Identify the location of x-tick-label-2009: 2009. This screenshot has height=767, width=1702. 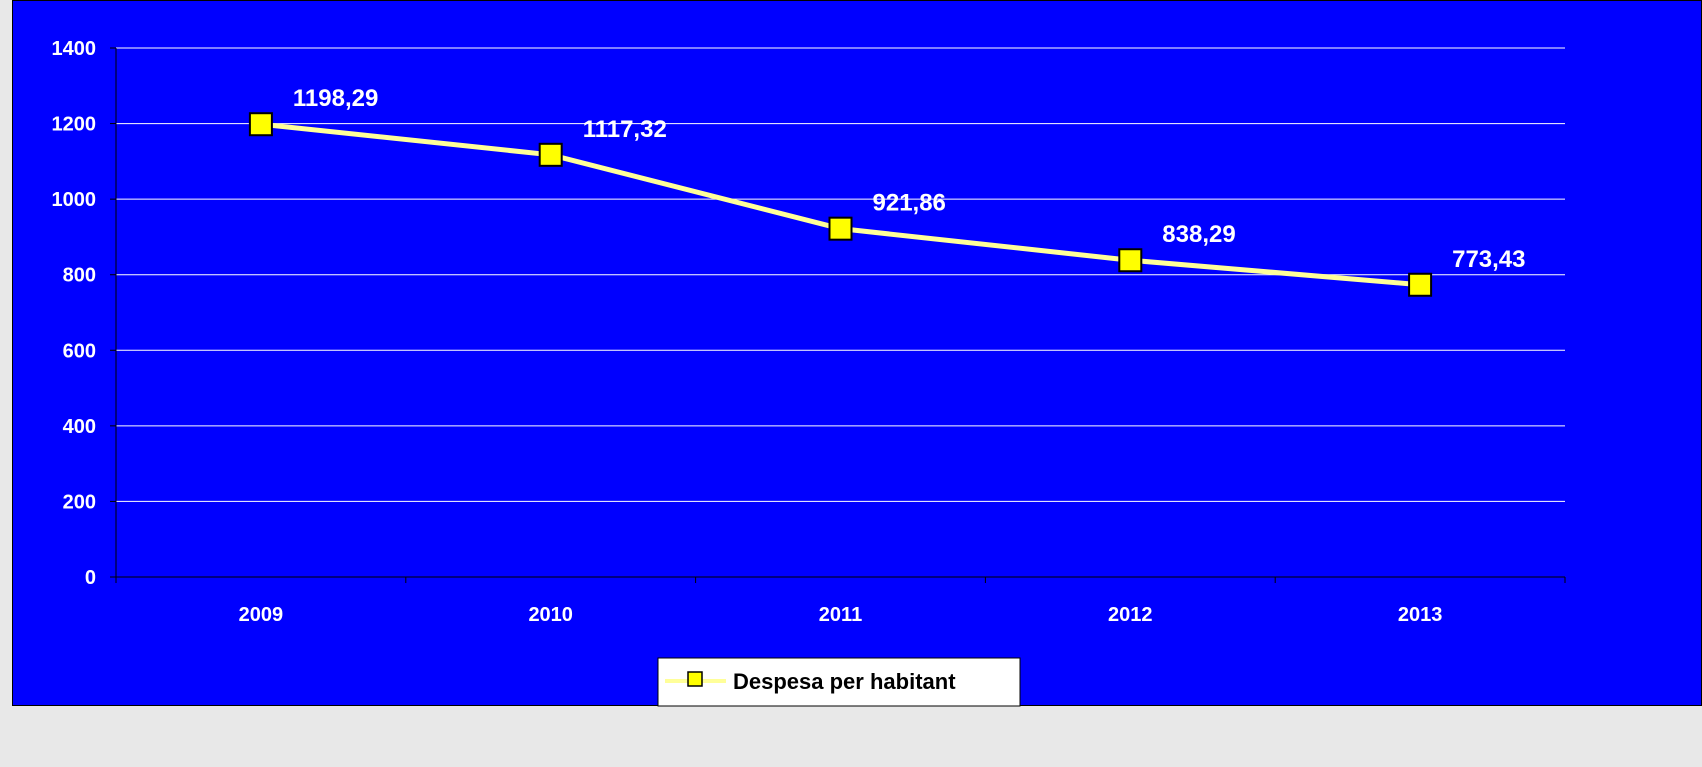
(261, 615).